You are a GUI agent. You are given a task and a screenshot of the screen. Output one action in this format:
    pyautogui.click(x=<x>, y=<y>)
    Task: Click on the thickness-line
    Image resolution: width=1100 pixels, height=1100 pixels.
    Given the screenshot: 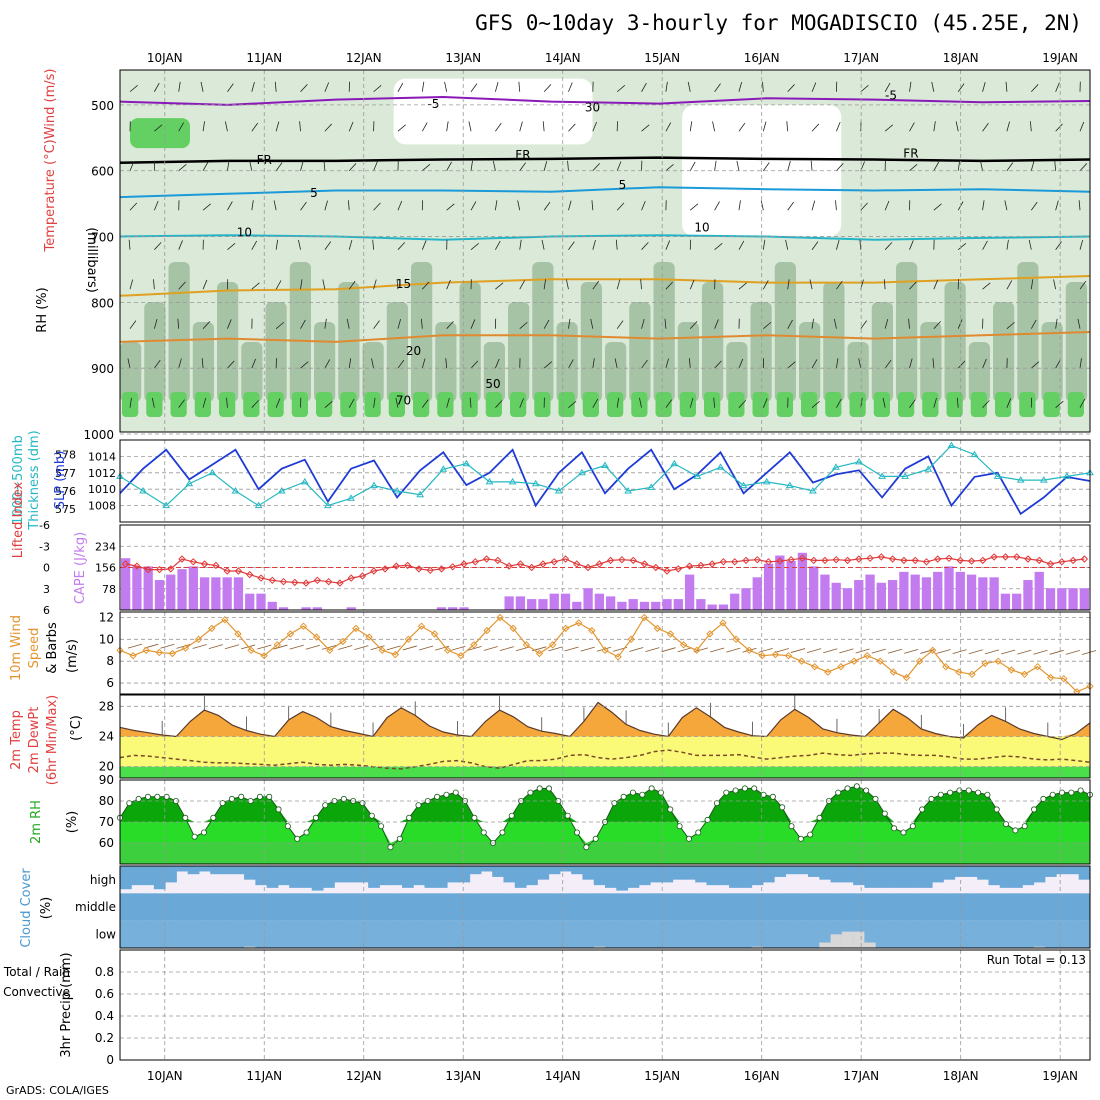 What is the action you would take?
    pyautogui.click(x=605, y=475)
    